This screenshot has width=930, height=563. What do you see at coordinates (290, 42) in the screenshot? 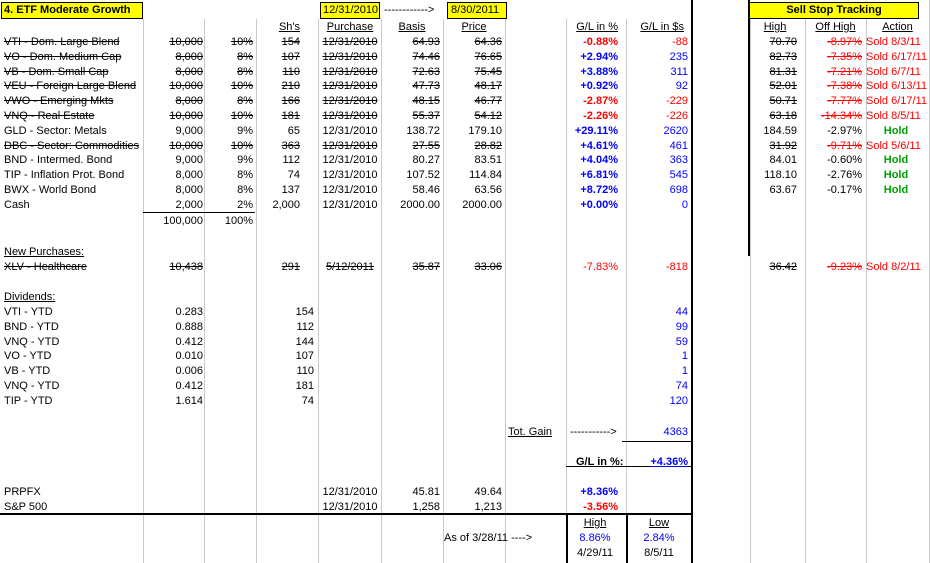
I see `holding-shares: 154` at bounding box center [290, 42].